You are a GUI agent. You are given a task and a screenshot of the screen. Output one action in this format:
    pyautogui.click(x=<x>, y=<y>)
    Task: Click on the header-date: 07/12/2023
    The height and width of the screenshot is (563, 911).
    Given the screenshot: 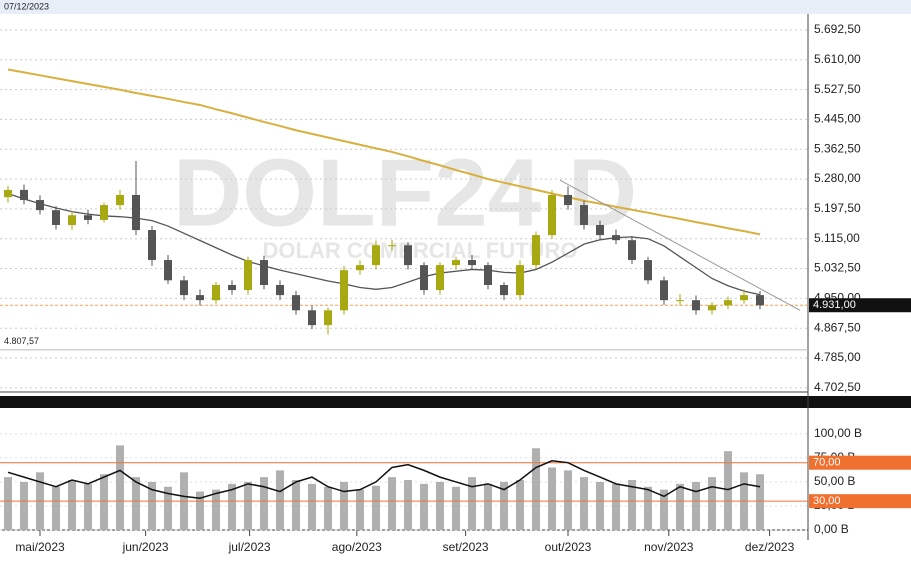 What is the action you would take?
    pyautogui.click(x=26, y=6)
    